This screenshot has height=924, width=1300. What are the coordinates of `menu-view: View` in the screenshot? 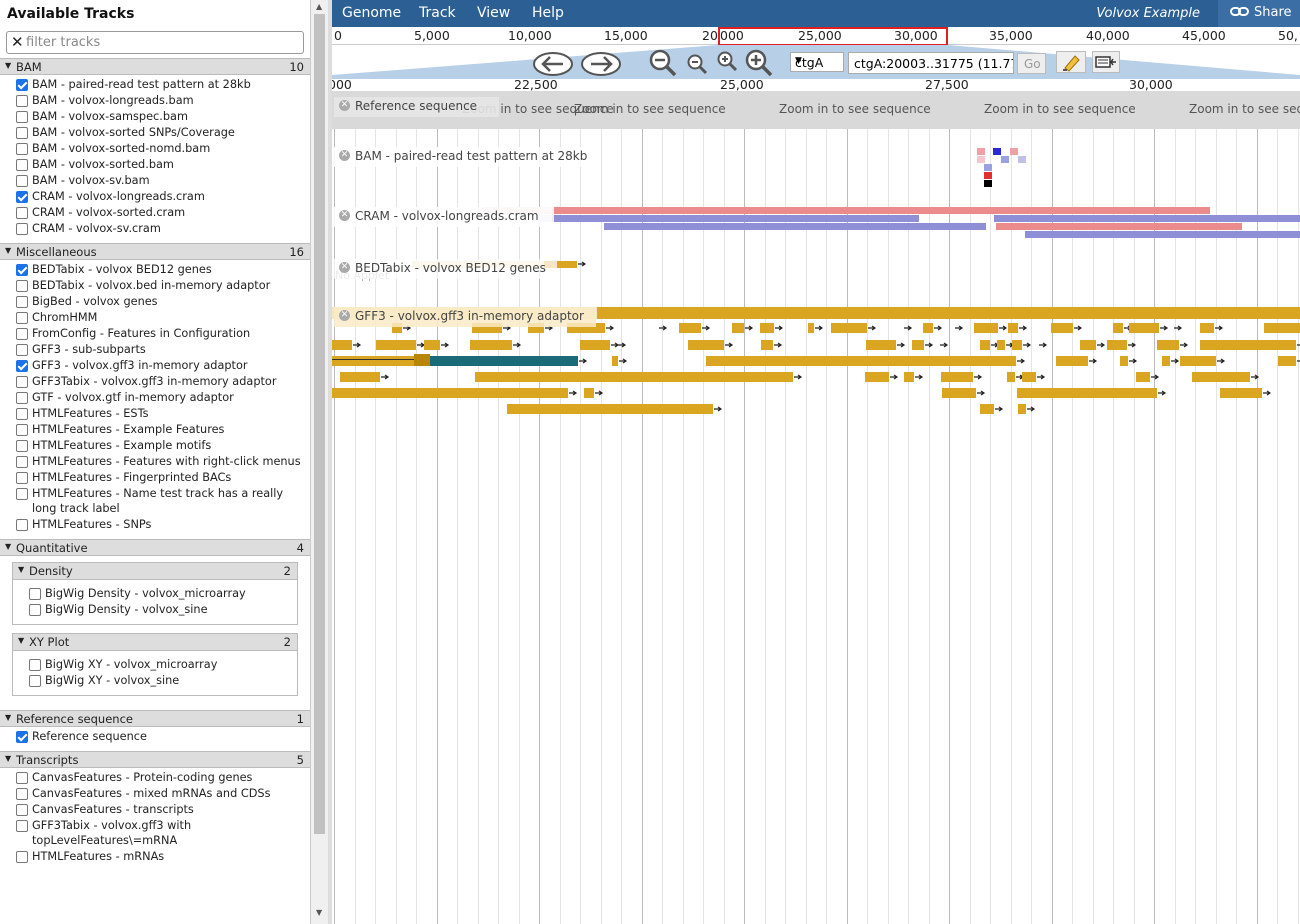 It's located at (494, 13).